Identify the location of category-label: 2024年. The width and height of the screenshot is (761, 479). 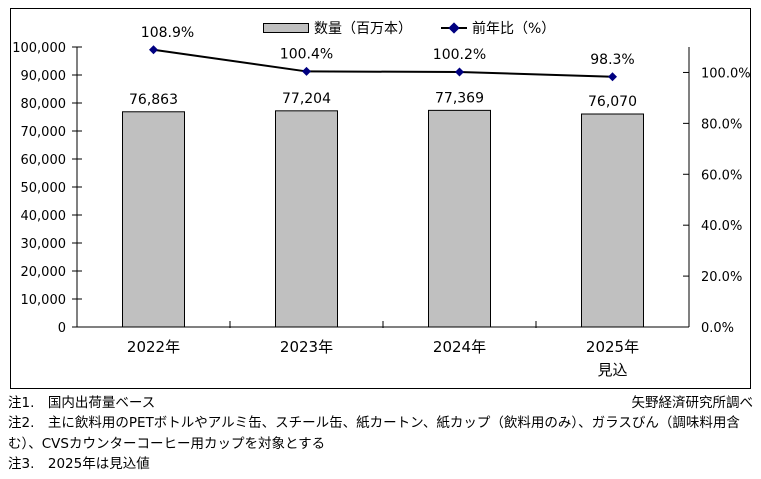
(459, 347).